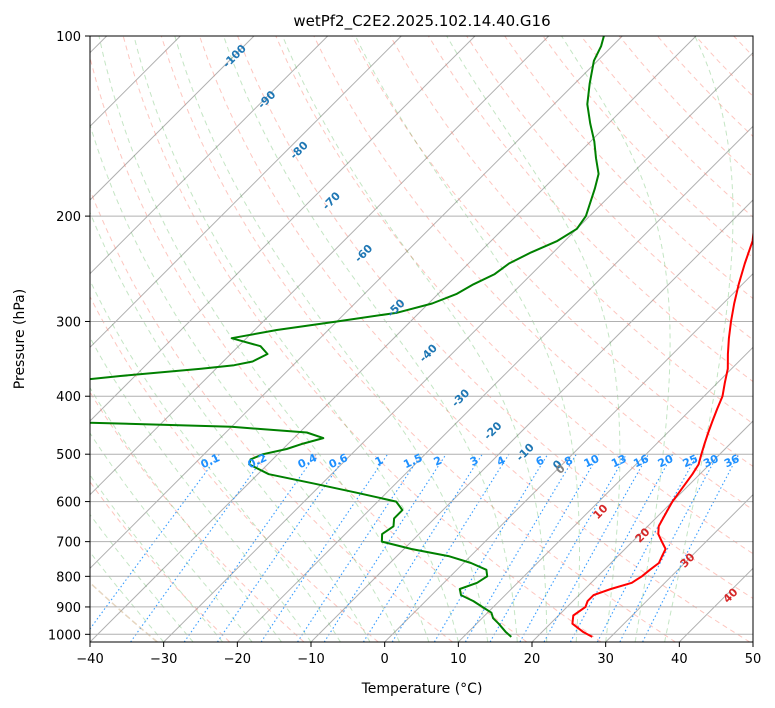 The width and height of the screenshot is (775, 708). What do you see at coordinates (641, 461) in the screenshot?
I see `mixing-ratio-label: 16` at bounding box center [641, 461].